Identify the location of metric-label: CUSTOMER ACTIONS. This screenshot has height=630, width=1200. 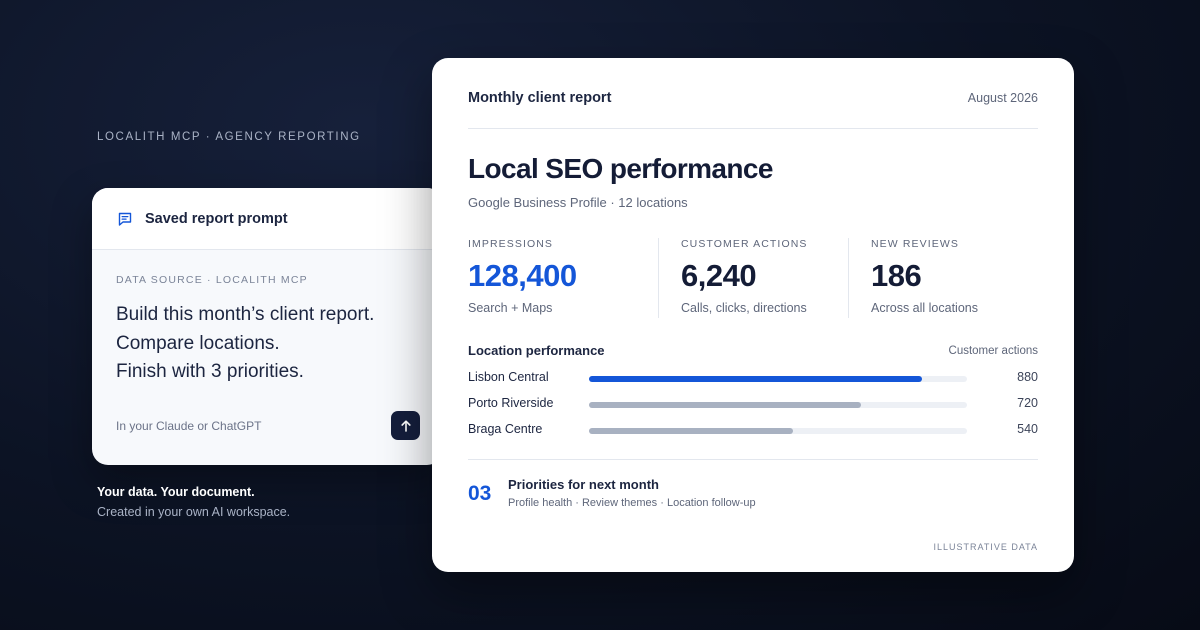
(744, 244).